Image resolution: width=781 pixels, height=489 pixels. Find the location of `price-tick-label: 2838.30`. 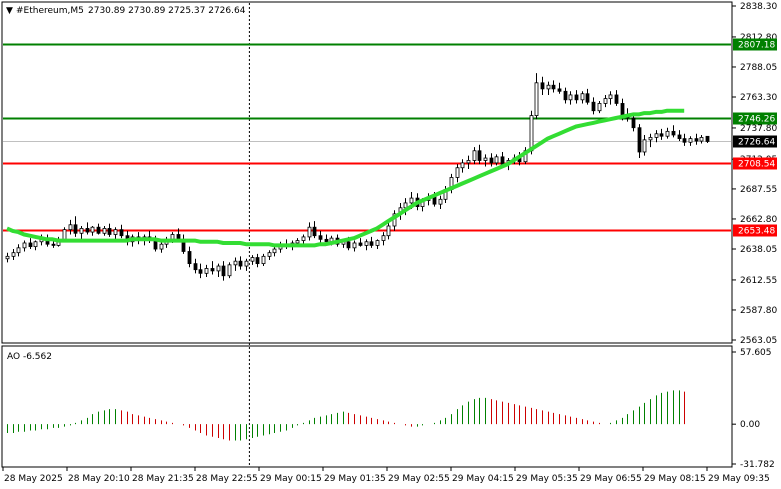

price-tick-label: 2838.30 is located at coordinates (758, 7).